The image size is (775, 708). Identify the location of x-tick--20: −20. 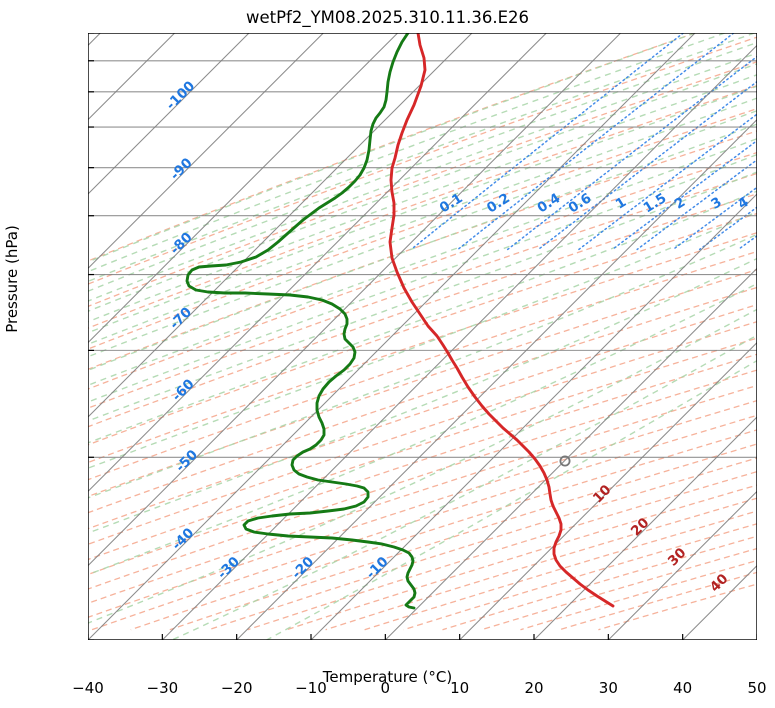
(236, 688).